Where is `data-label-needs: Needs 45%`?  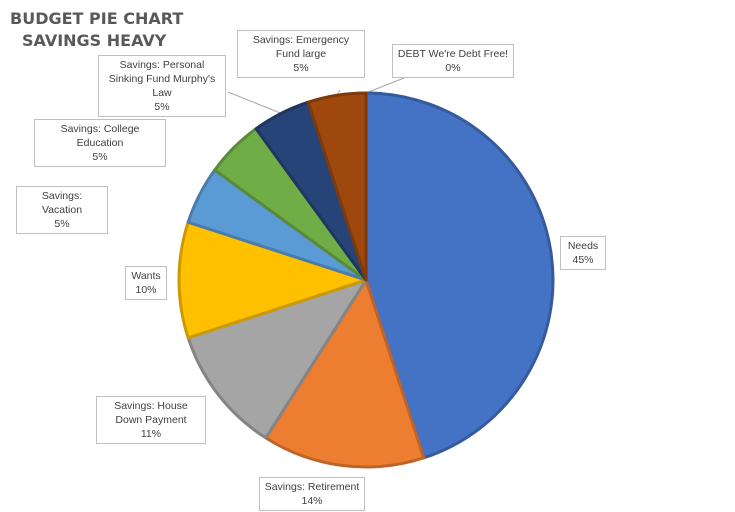
data-label-needs: Needs 45% is located at coordinates (583, 253).